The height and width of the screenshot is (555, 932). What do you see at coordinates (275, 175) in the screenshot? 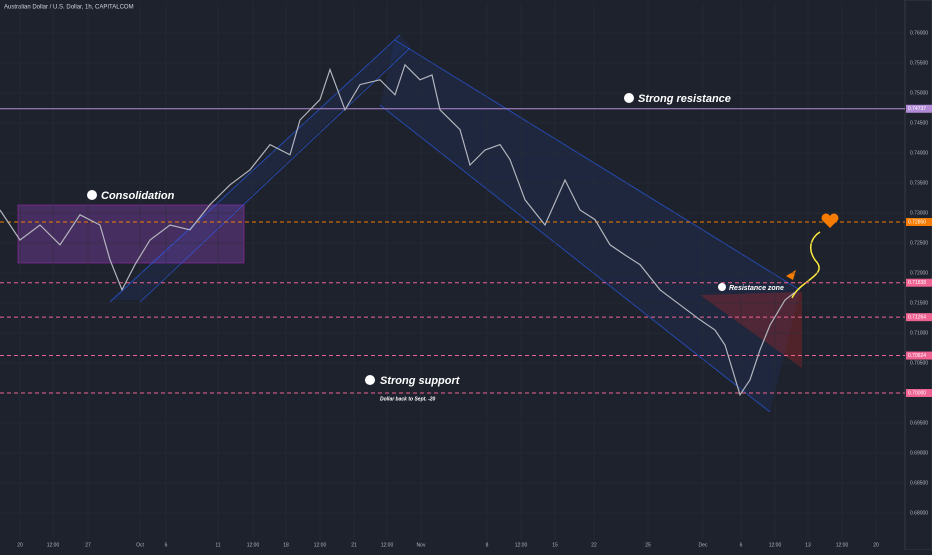
I see `up-channel-edge` at bounding box center [275, 175].